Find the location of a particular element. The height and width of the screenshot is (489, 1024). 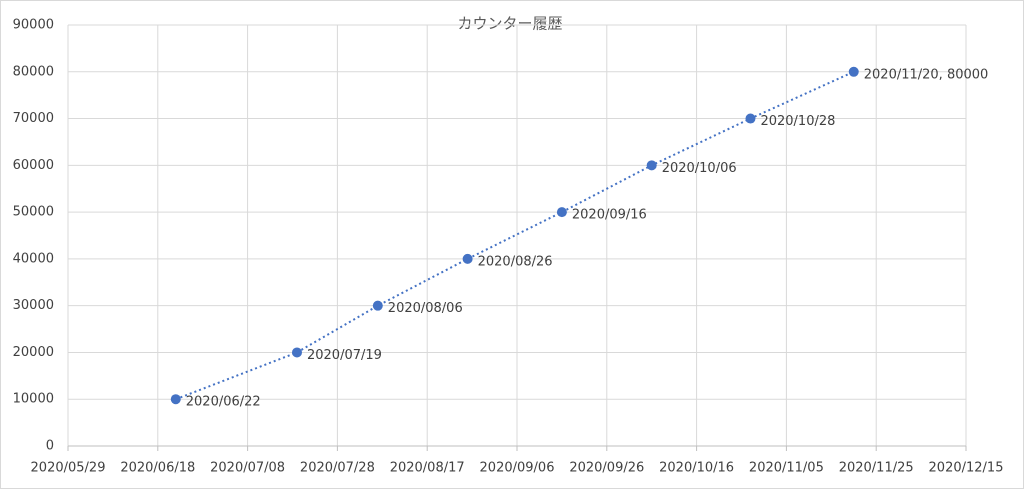

data-label: 2020/08/26 is located at coordinates (515, 261).